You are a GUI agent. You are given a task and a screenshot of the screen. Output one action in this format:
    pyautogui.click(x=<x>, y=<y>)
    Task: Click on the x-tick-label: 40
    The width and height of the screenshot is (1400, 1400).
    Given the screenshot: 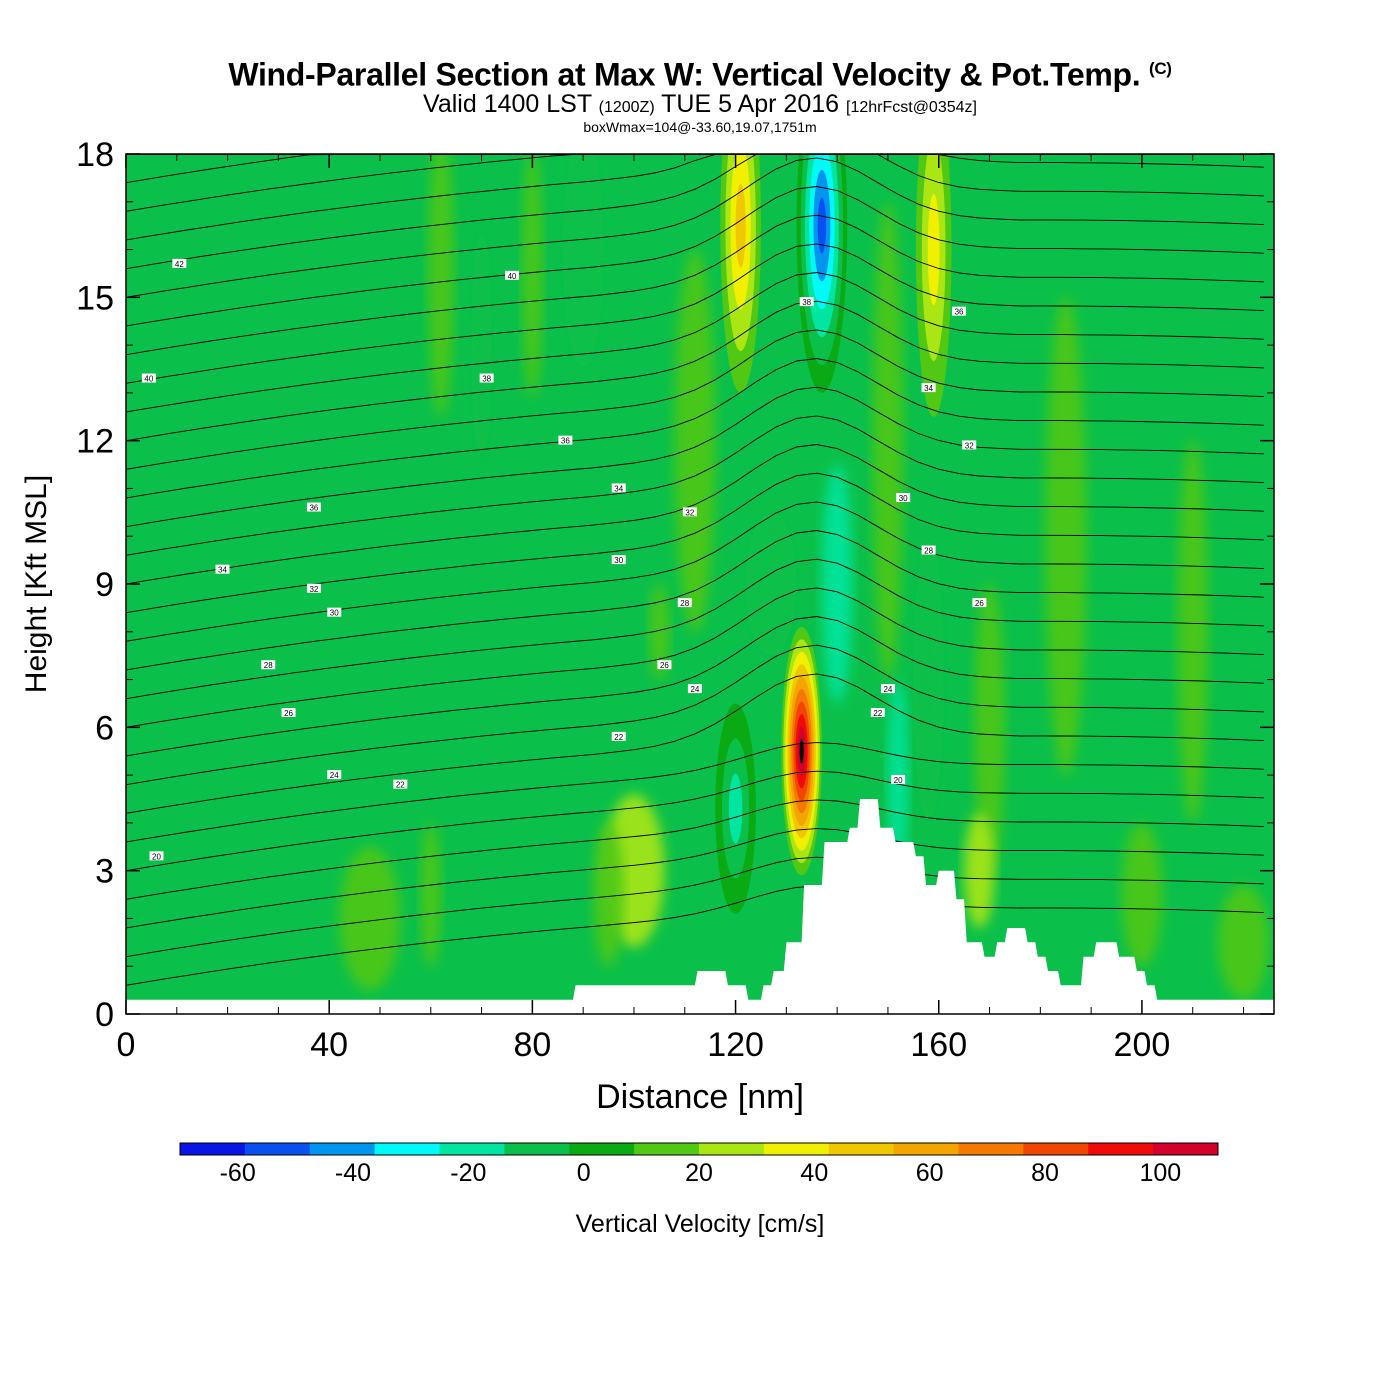 What is the action you would take?
    pyautogui.click(x=329, y=1045)
    